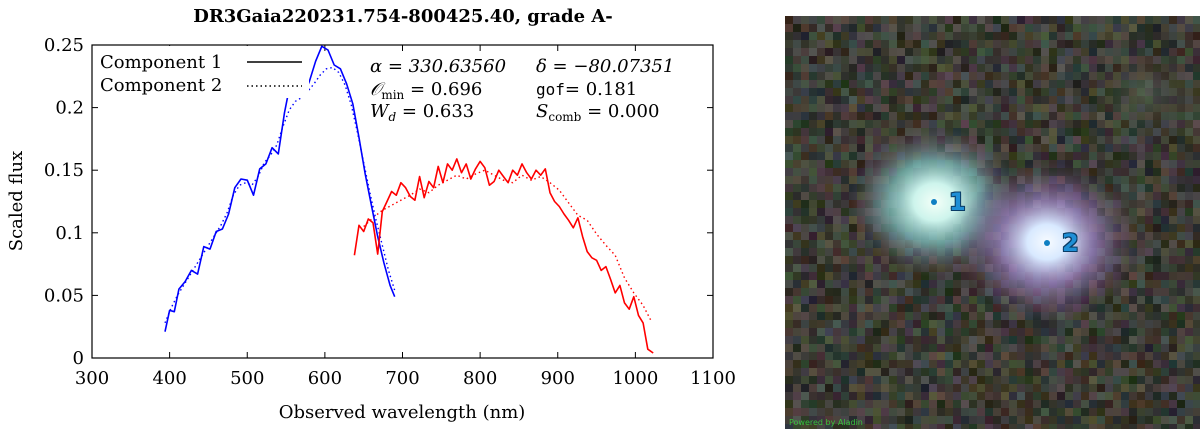 This screenshot has height=432, width=1200. I want to click on series-line-component-1-bp, so click(280, 188).